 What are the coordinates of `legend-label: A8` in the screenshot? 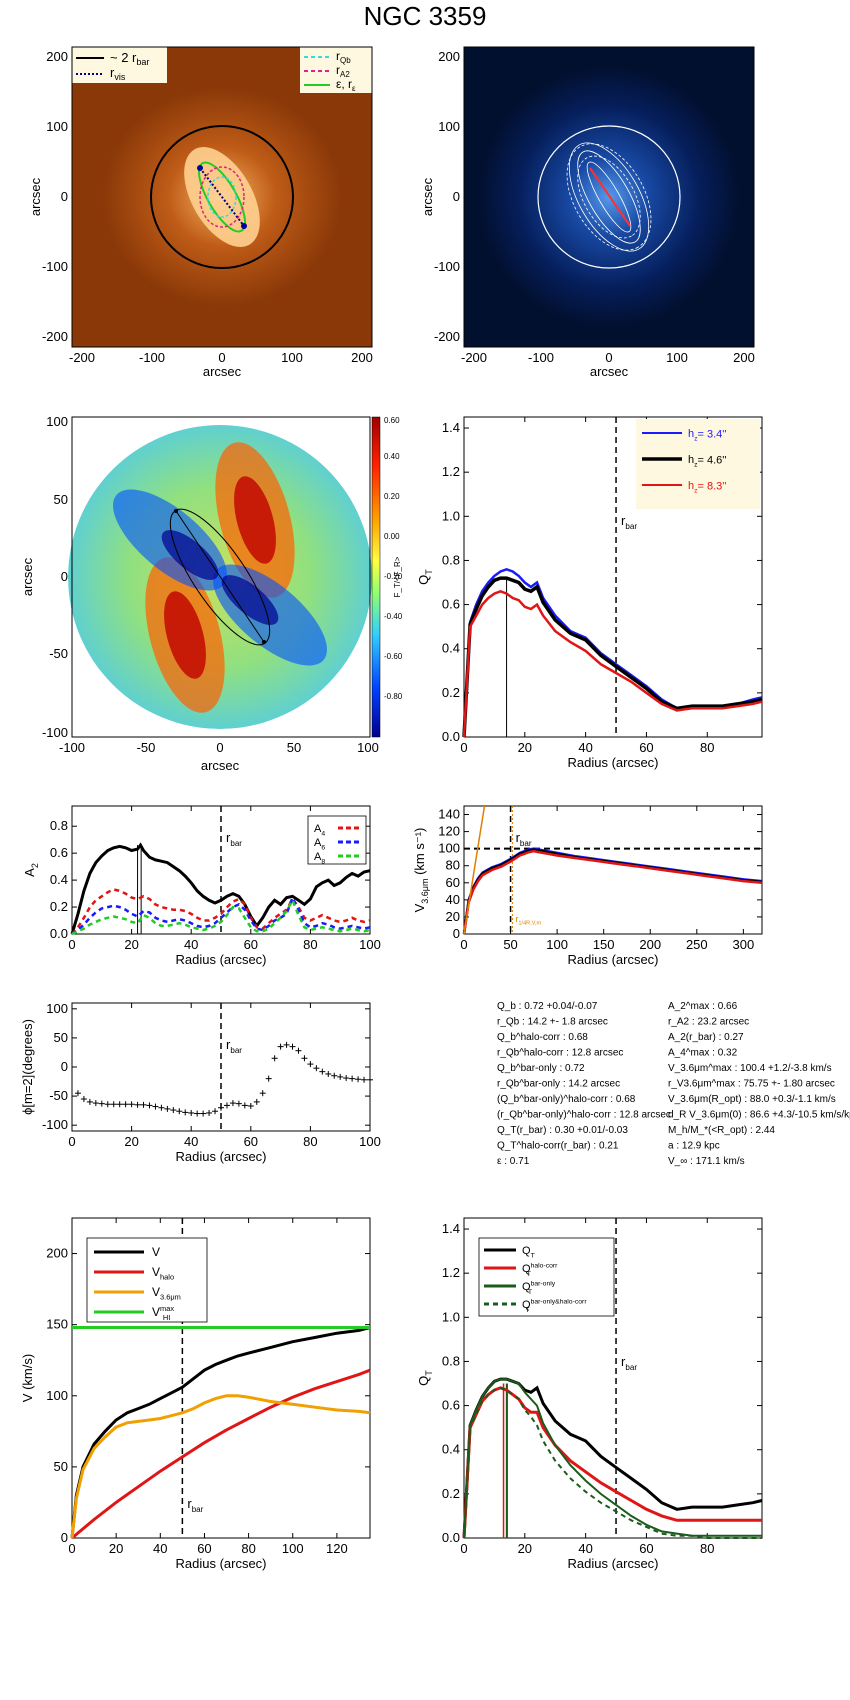 It's located at (319, 858).